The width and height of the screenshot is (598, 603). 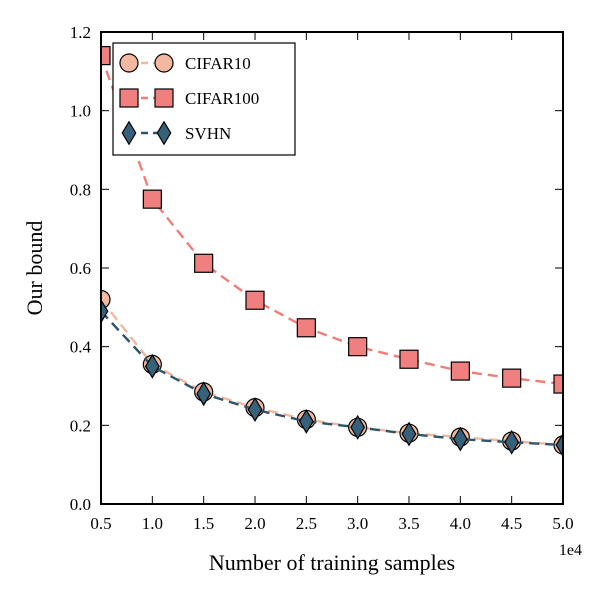 I want to click on x-tick-label: 4.5, so click(x=511, y=523).